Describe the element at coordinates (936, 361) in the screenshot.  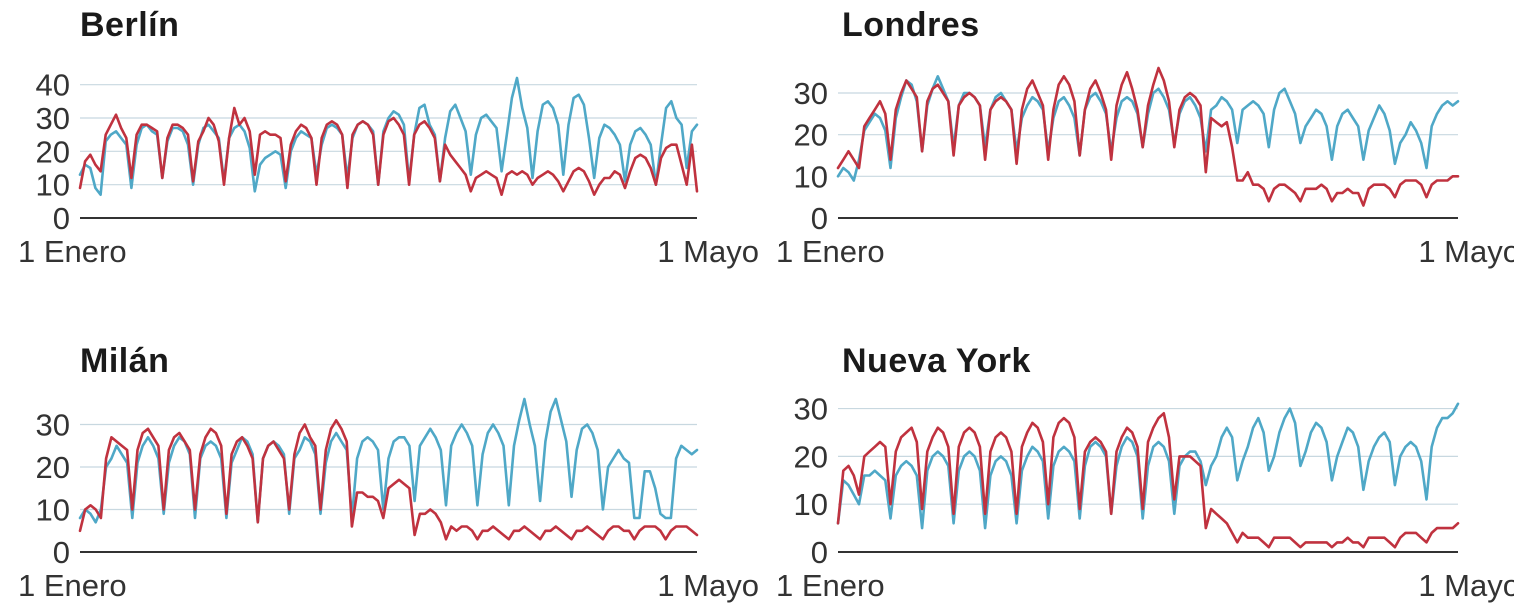
I see `chart-title: Nueva York` at that location.